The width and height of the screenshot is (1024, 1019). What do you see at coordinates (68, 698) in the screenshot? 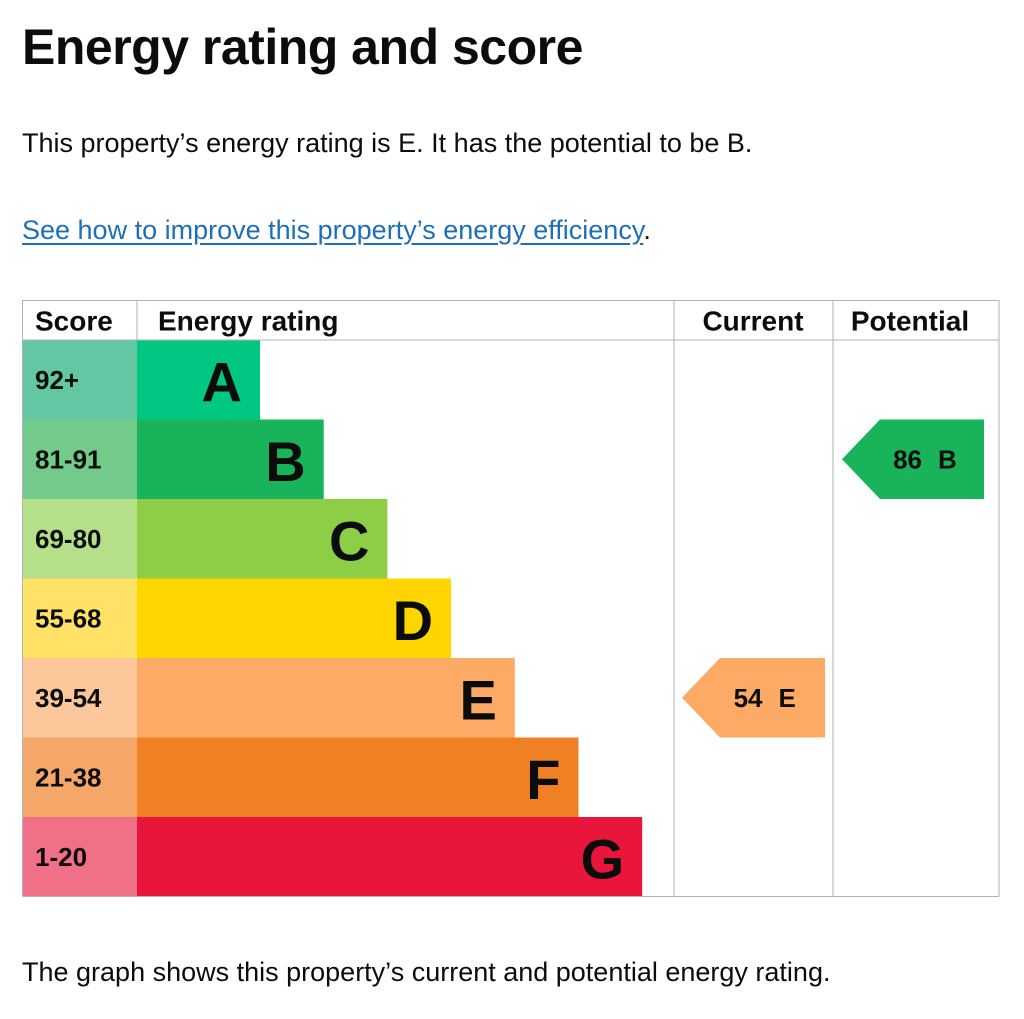
I see `score-range: 39-54` at bounding box center [68, 698].